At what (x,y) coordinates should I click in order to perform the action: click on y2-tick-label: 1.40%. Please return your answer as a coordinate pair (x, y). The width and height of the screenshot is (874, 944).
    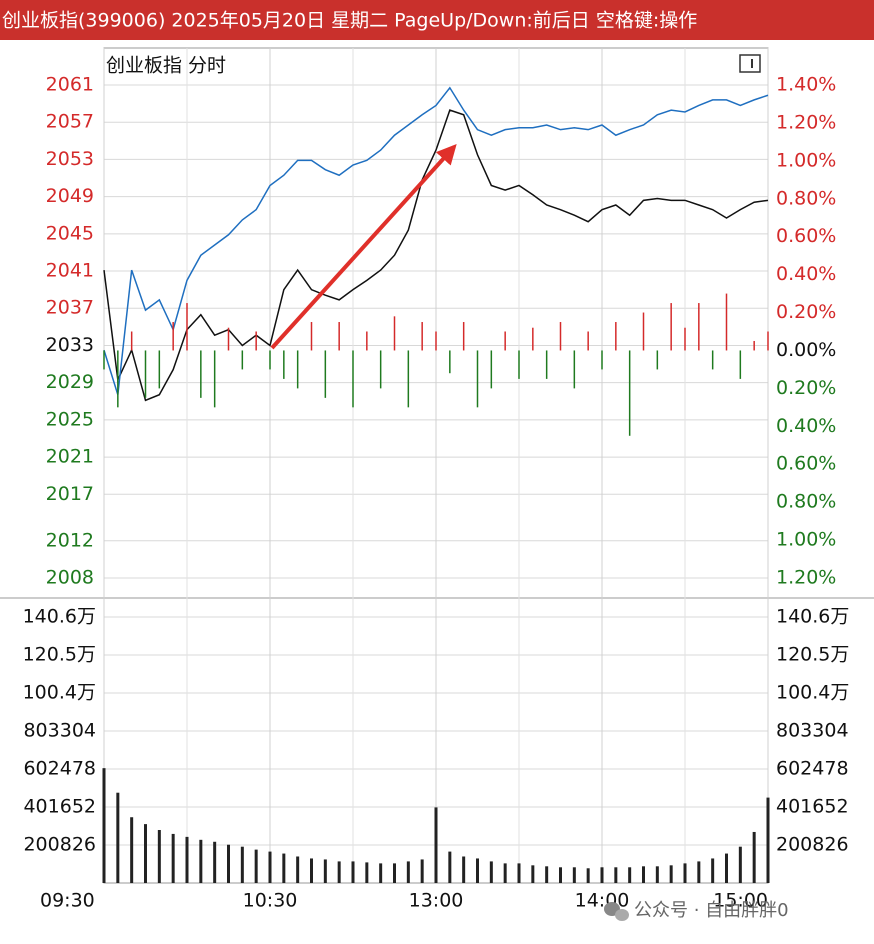
    Looking at the image, I should click on (806, 85).